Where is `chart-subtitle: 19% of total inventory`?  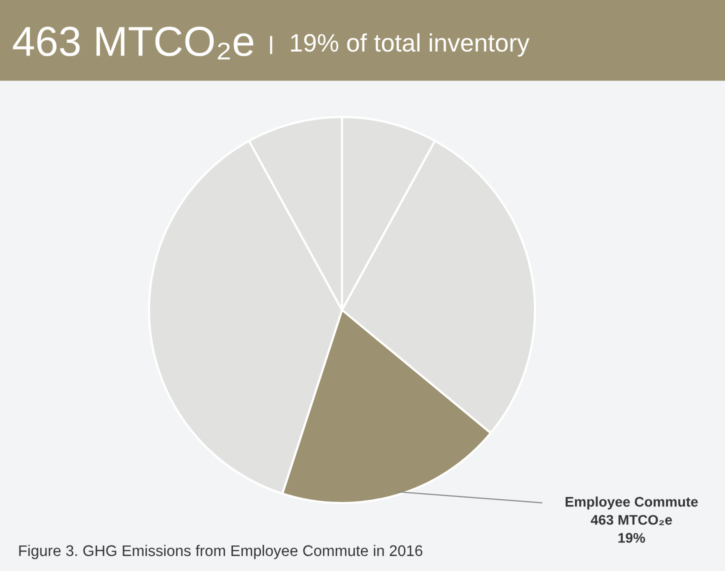
chart-subtitle: 19% of total inventory is located at coordinates (410, 45).